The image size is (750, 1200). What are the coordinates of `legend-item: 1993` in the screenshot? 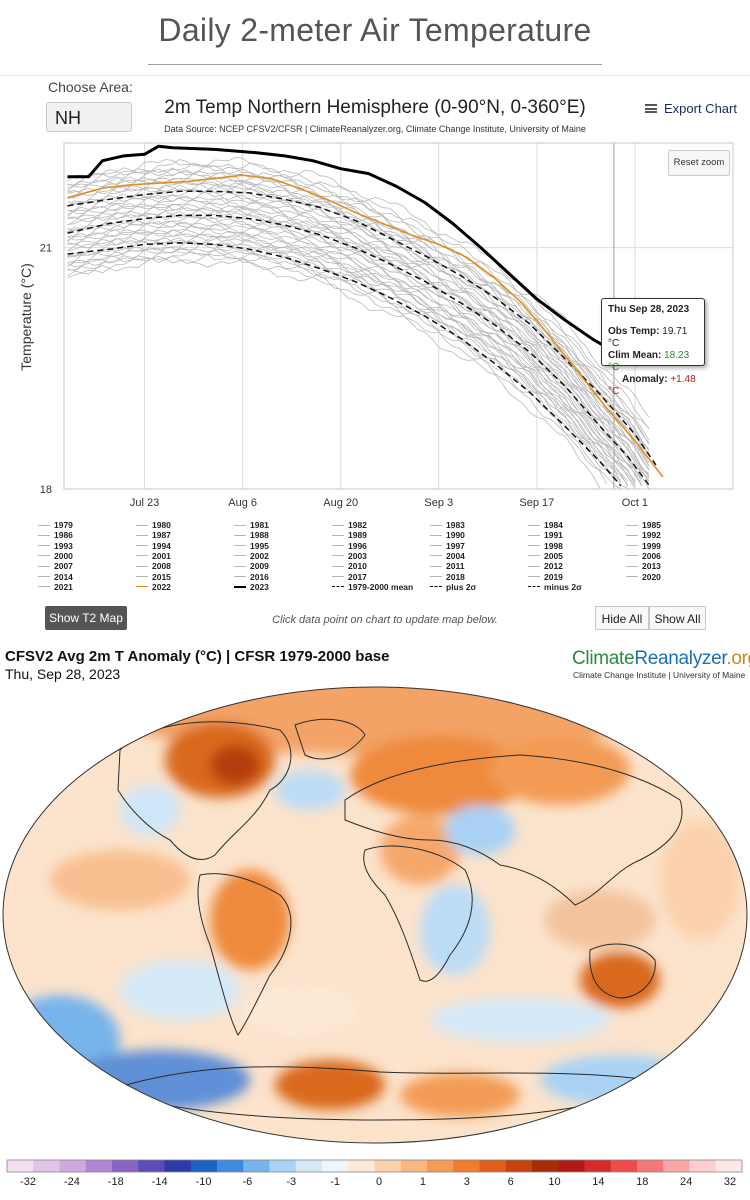 It's located at (55, 546).